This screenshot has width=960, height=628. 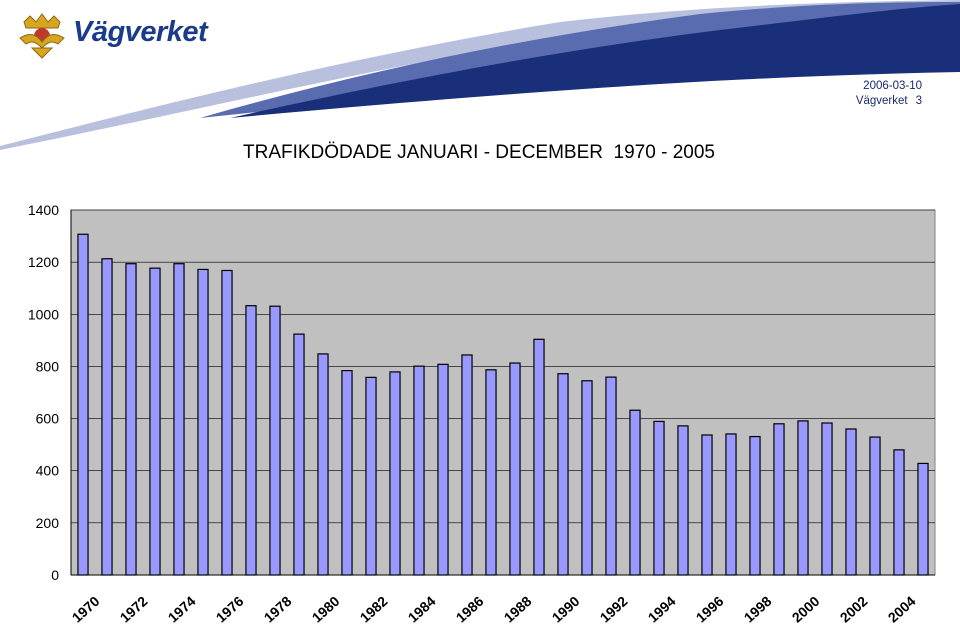 I want to click on bar-2004, so click(x=899, y=512).